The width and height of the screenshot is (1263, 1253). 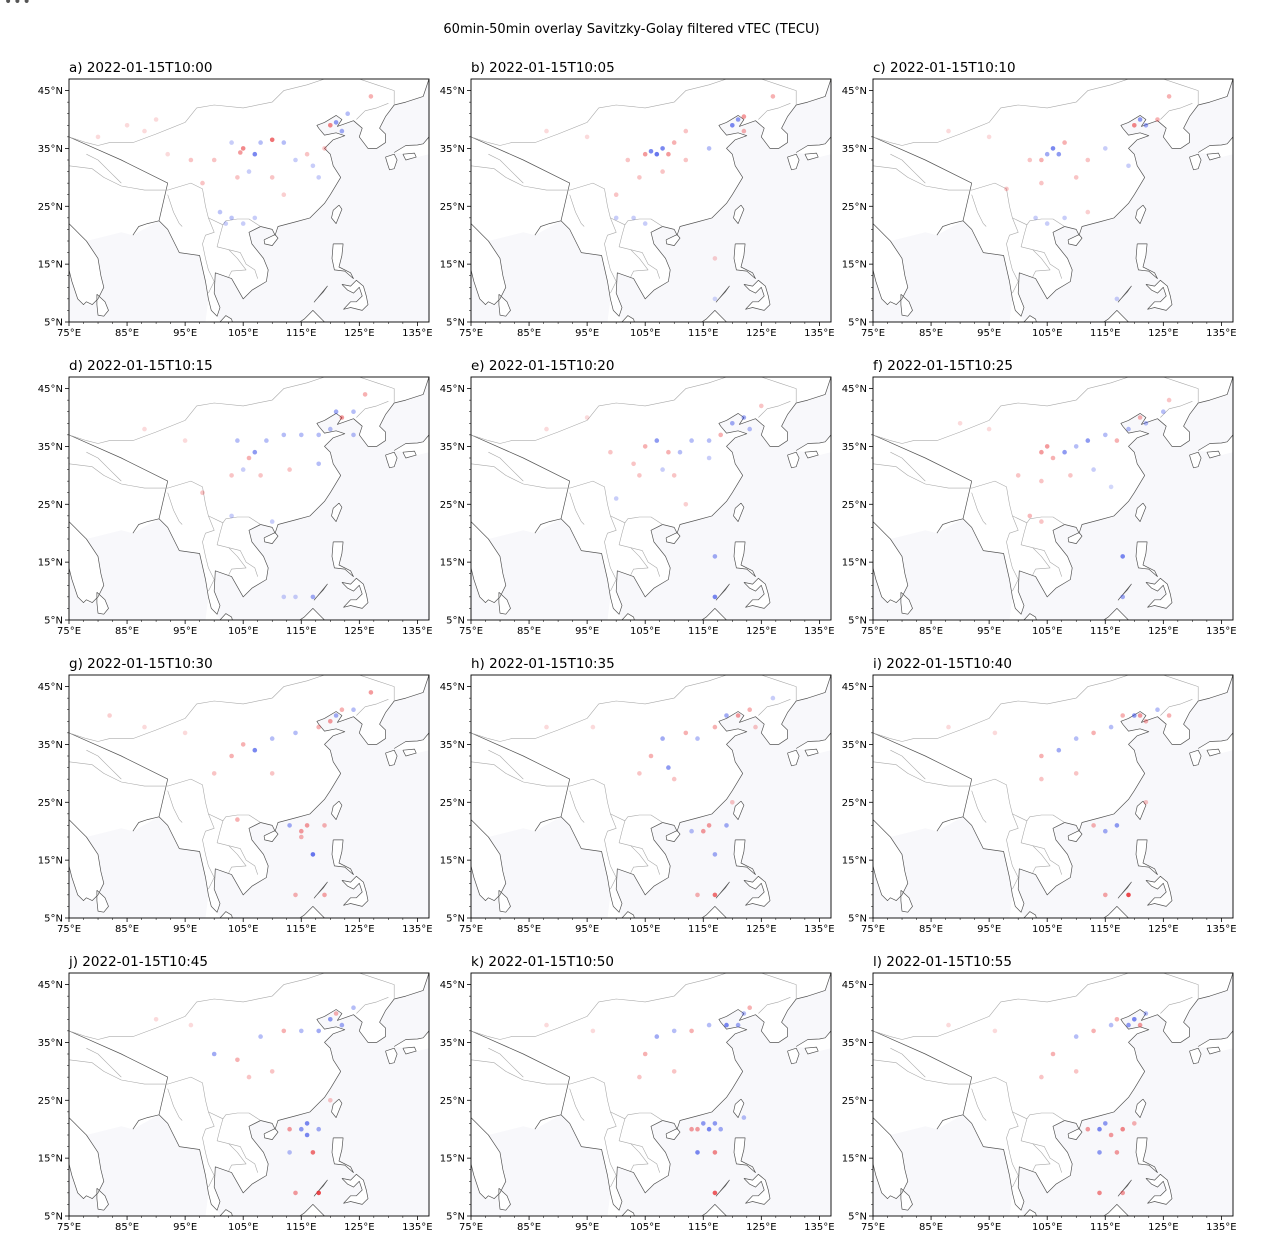 What do you see at coordinates (857, 919) in the screenshot?
I see `y-tick-label: 5°N` at bounding box center [857, 919].